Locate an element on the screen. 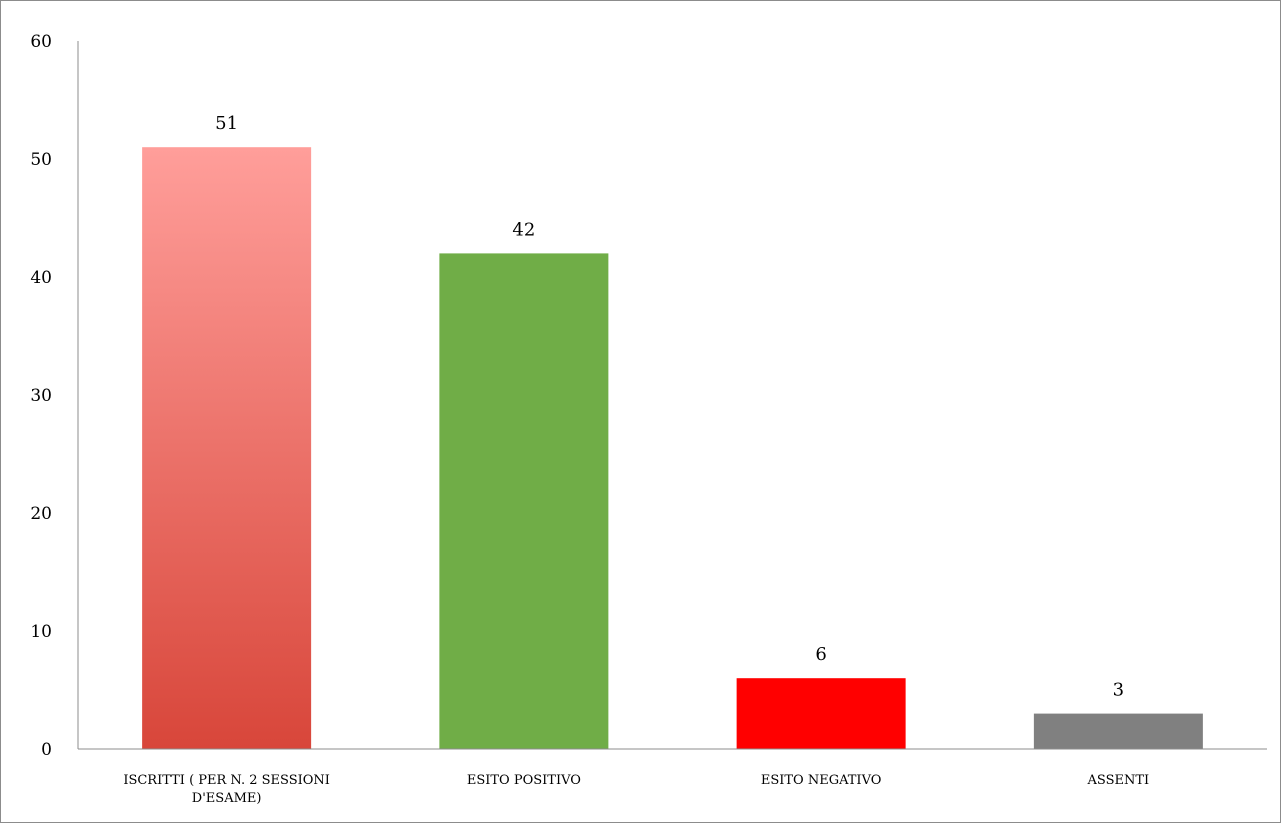 This screenshot has height=826, width=1281. y-tick-label-3: 30 is located at coordinates (41, 396).